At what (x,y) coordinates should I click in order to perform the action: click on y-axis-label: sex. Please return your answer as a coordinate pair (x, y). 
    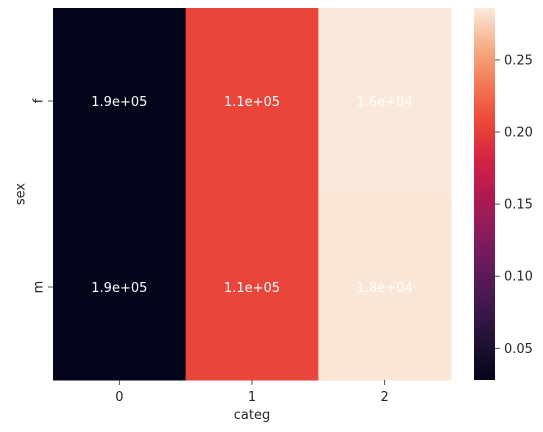
    Looking at the image, I should click on (21, 194).